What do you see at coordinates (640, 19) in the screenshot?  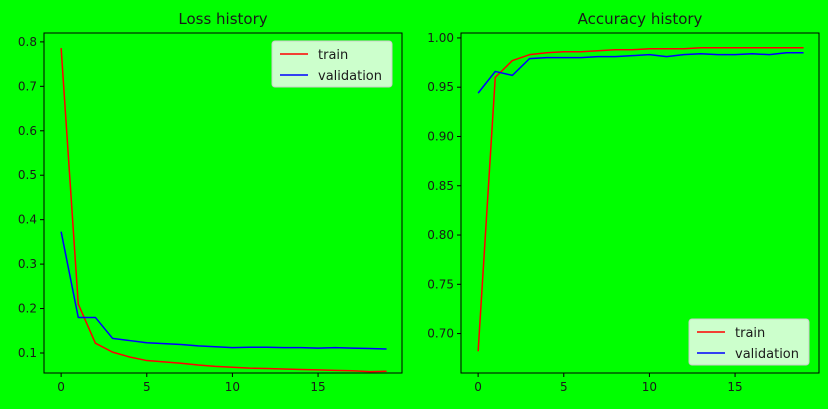 I see `chart-title: Accuracy history` at bounding box center [640, 19].